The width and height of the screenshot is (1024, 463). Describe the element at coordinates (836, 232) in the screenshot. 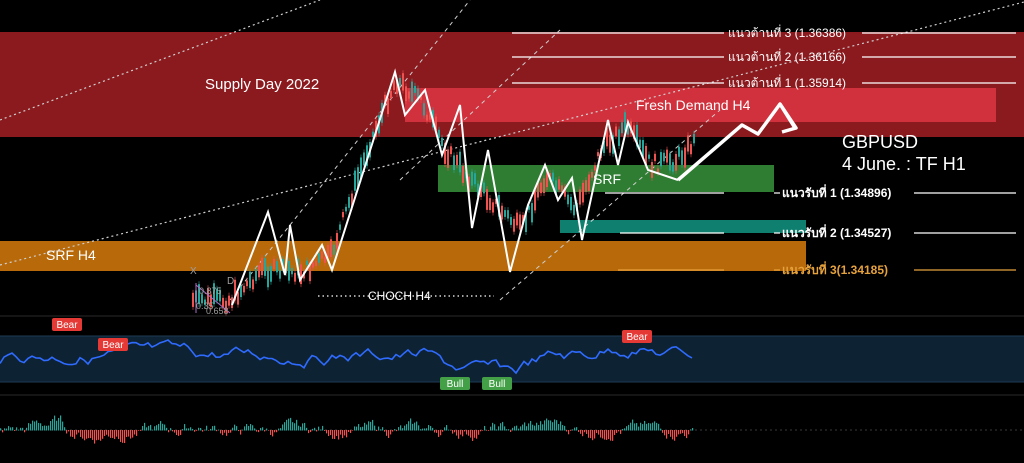

I see `level-label-5: แนวรับที่ 2 (1.34527)` at that location.